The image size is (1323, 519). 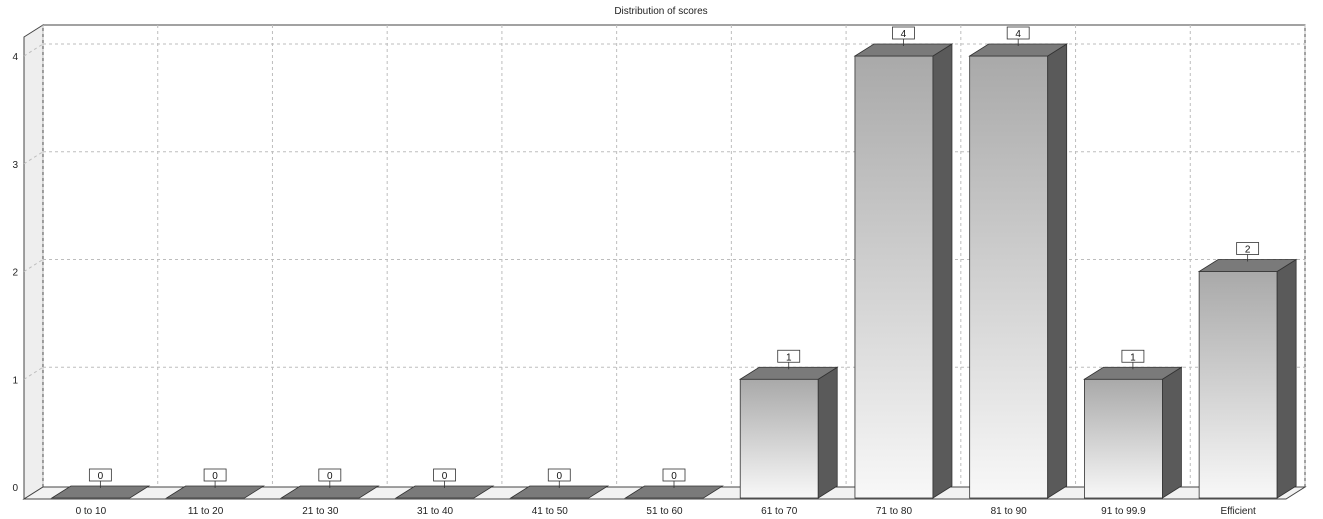 I want to click on data-label: 2, so click(x=1248, y=250).